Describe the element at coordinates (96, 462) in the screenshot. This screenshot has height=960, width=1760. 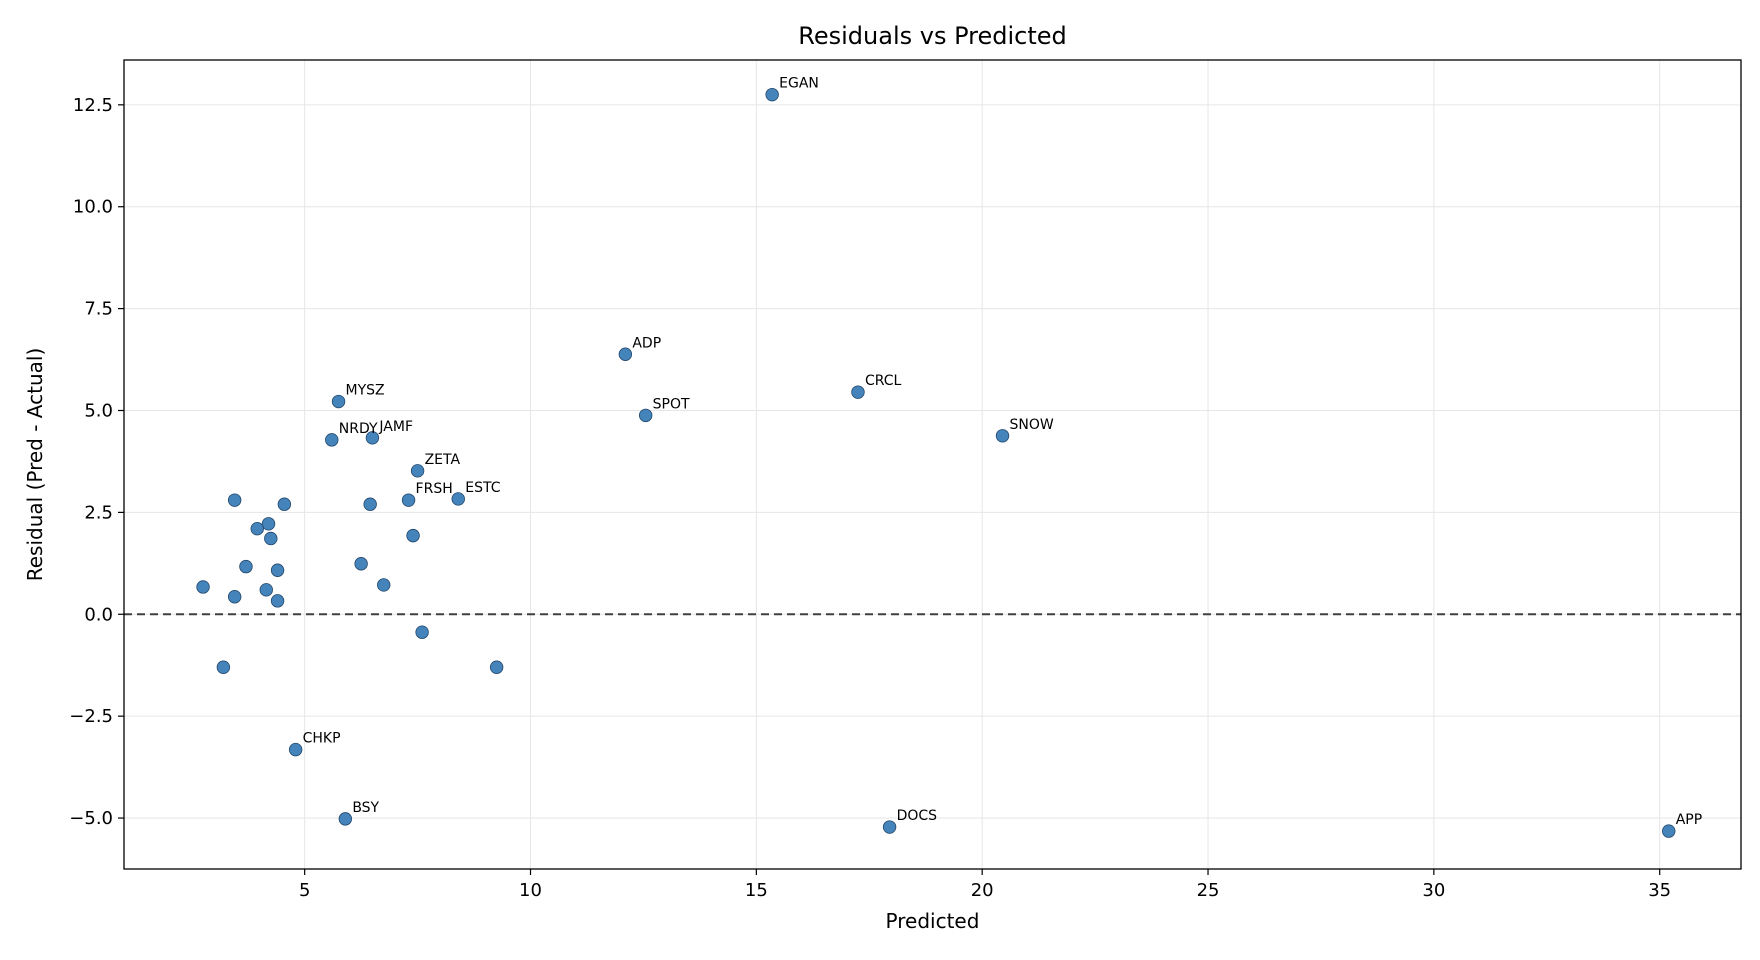
I see `y-axis-ticks: −5.0 −2.5 0.0 2.5 5.0 7.5 10.0 12.5` at that location.